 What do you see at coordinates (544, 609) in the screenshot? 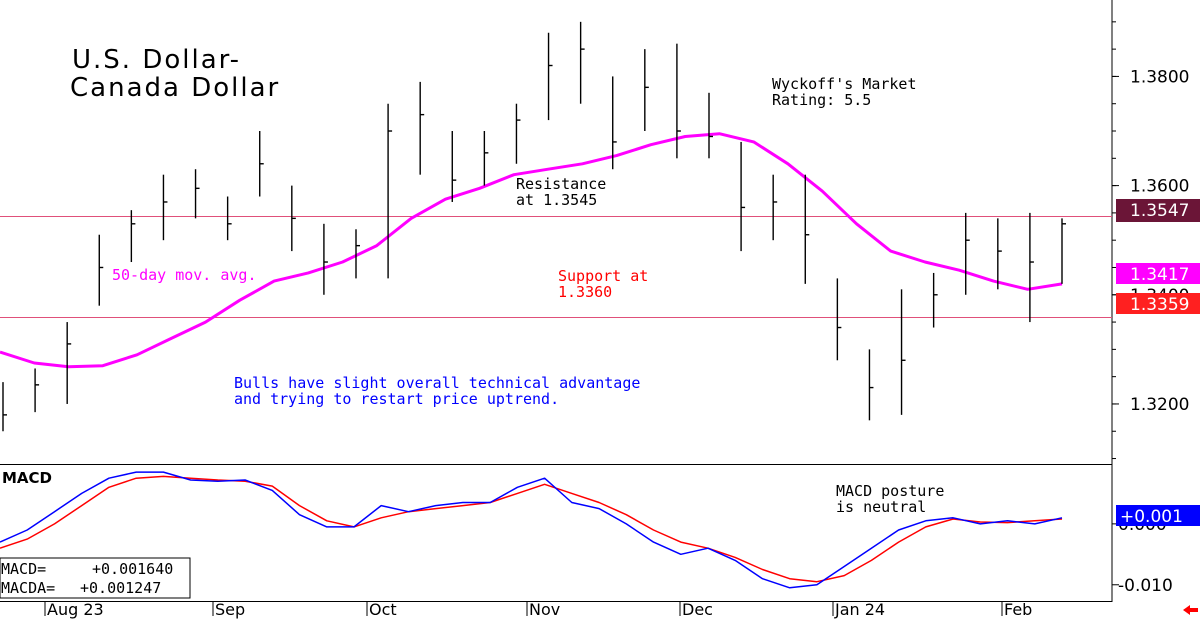
I see `month-label: Nov` at bounding box center [544, 609].